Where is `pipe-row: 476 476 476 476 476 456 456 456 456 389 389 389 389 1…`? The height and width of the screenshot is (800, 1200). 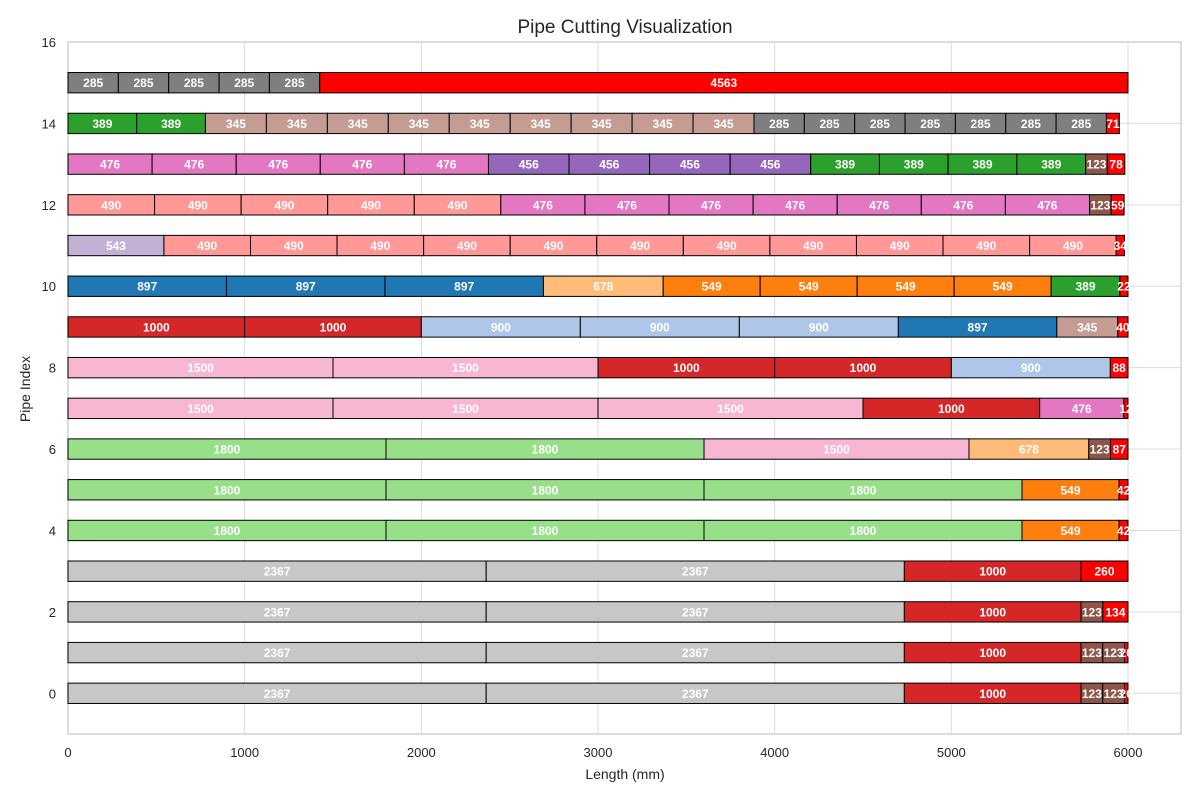
pipe-row: 476 476 476 476 476 456 456 456 456 389 389 389 389 1… is located at coordinates (596, 164).